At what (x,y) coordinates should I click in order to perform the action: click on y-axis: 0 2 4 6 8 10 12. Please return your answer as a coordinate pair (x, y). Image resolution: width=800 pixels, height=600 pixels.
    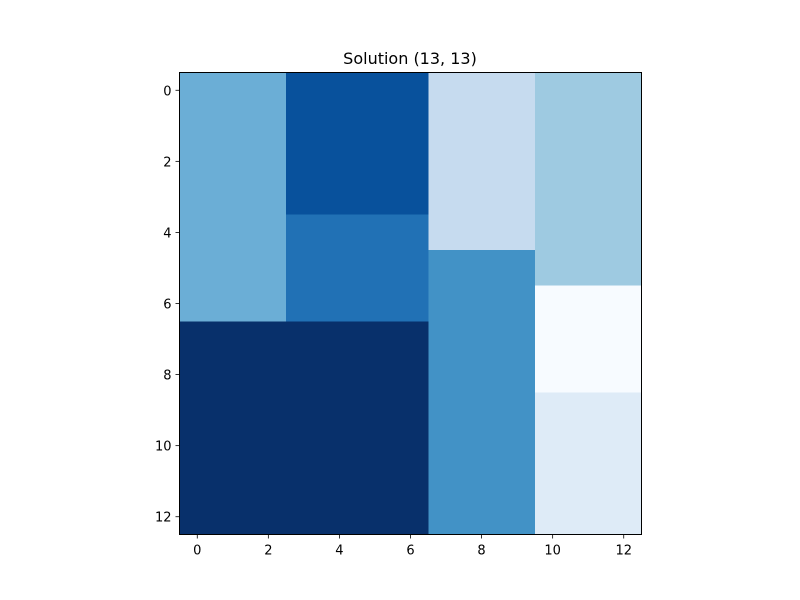
    Looking at the image, I should click on (167, 305).